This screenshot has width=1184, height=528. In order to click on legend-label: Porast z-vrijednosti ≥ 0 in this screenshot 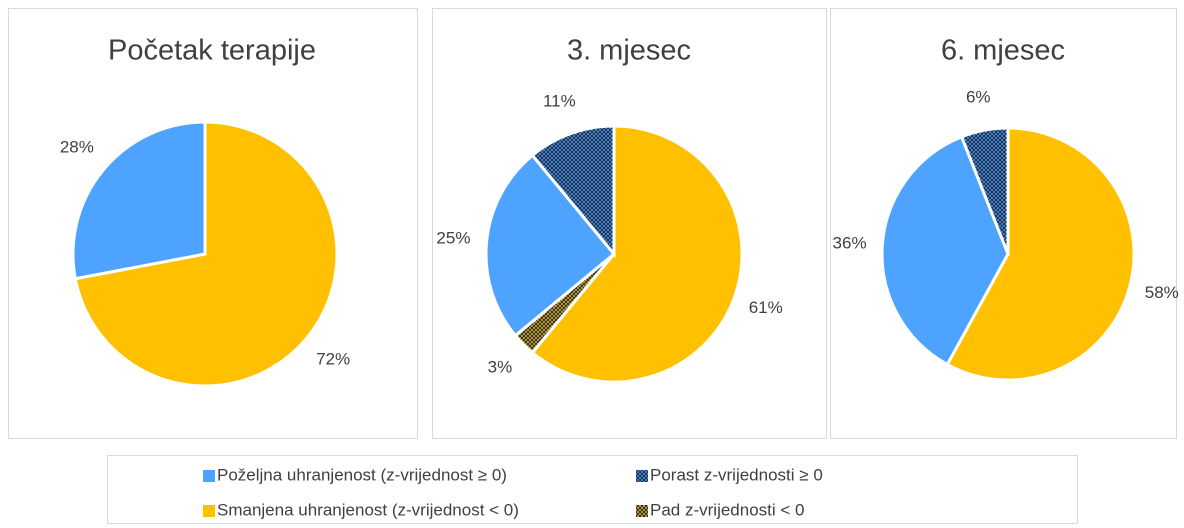, I will do `click(736, 474)`.